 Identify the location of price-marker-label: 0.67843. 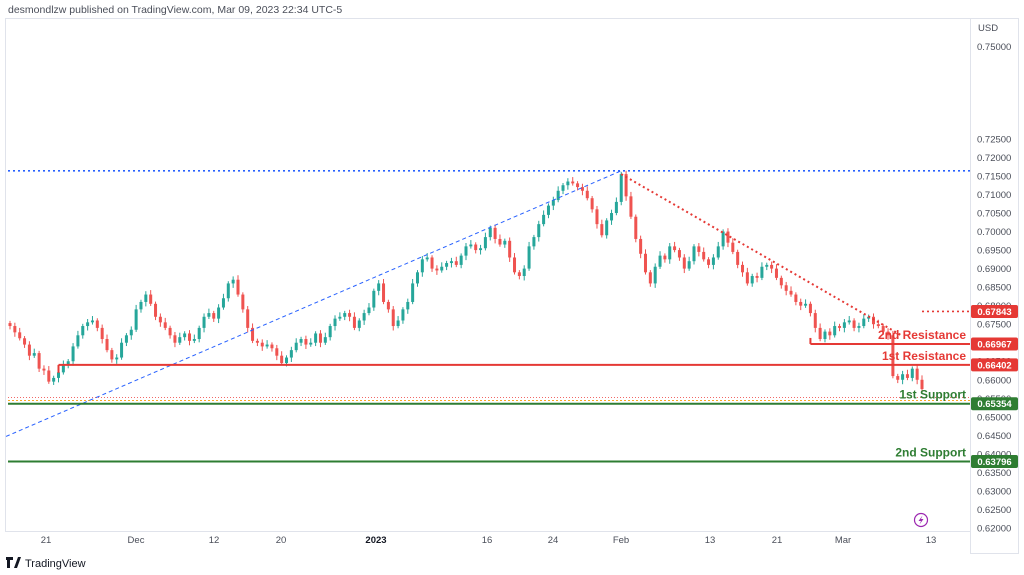
(994, 312).